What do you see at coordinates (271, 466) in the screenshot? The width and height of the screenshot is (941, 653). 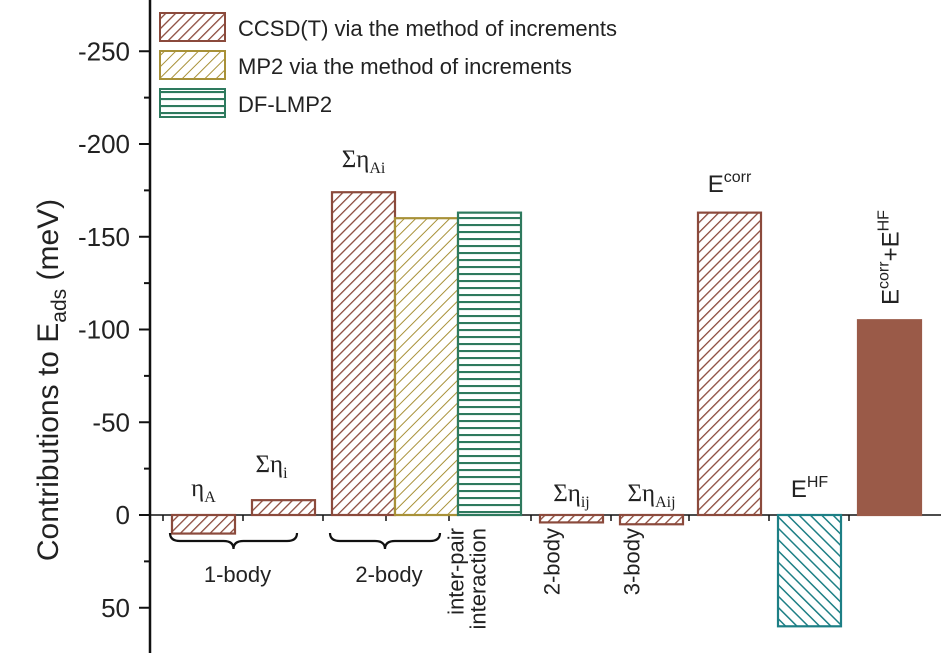 I see `bar-label-1: Σηi` at bounding box center [271, 466].